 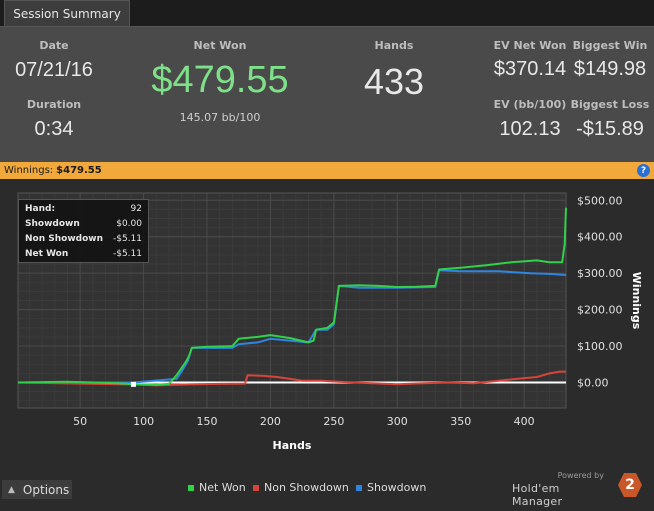 I want to click on tab-label: Session Summary, so click(x=67, y=13).